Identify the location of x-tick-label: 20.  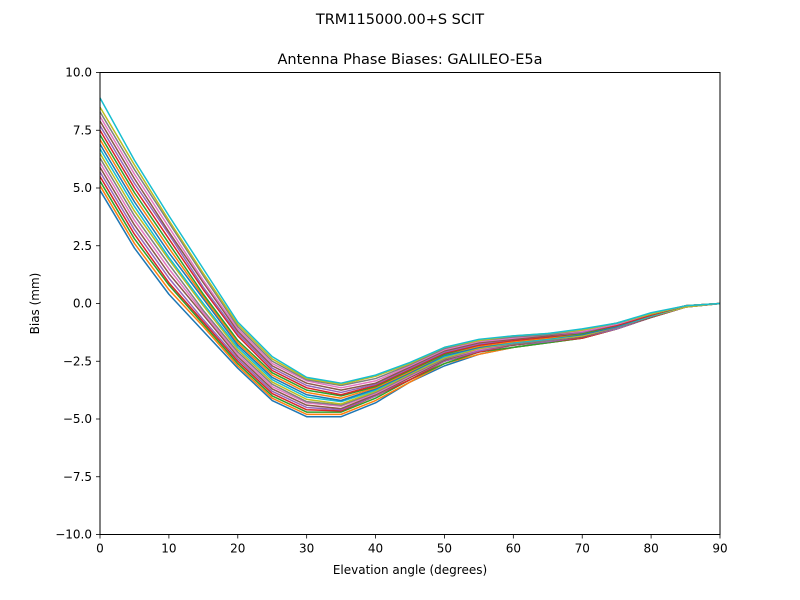
(237, 549).